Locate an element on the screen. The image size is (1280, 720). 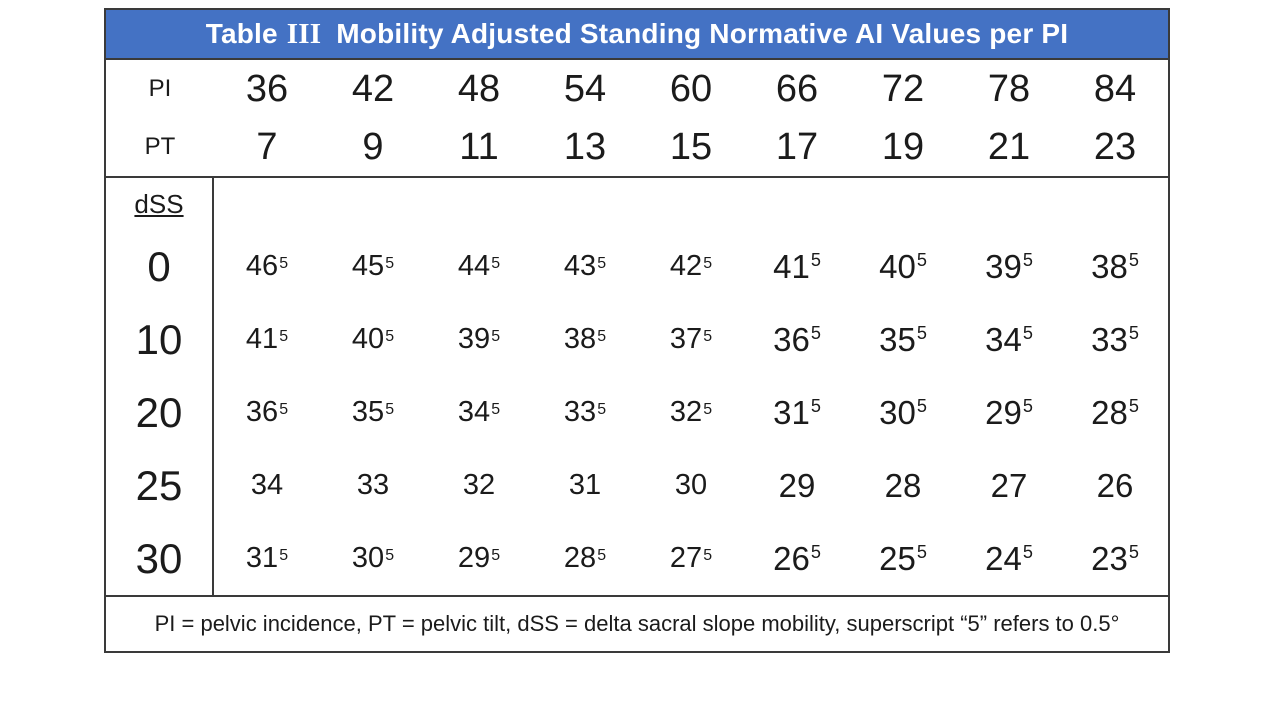
ai-value: 27 is located at coordinates (686, 558).